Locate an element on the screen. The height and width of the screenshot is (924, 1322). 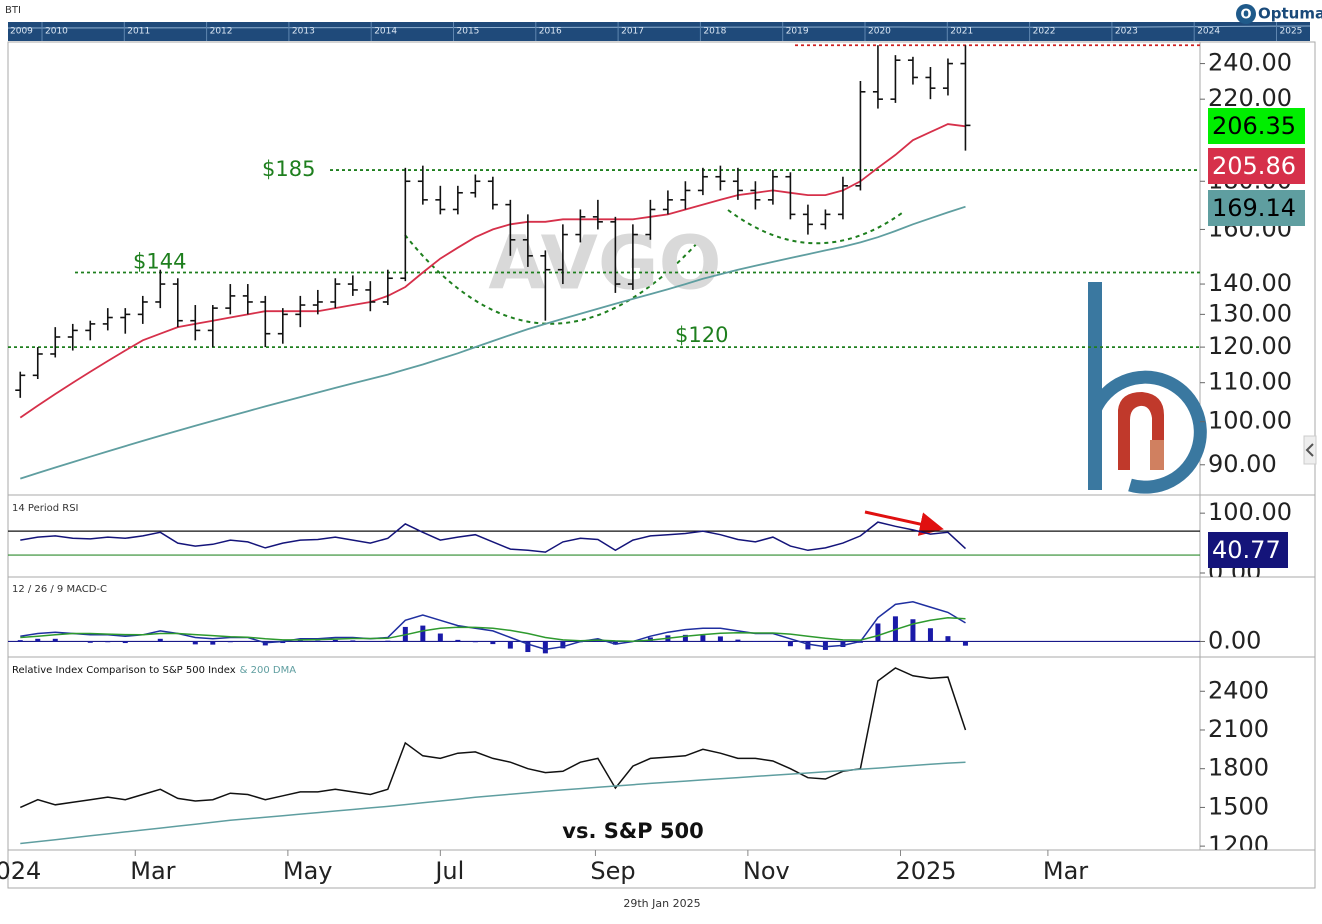
y-tick-label: 2100 is located at coordinates (1238, 729).